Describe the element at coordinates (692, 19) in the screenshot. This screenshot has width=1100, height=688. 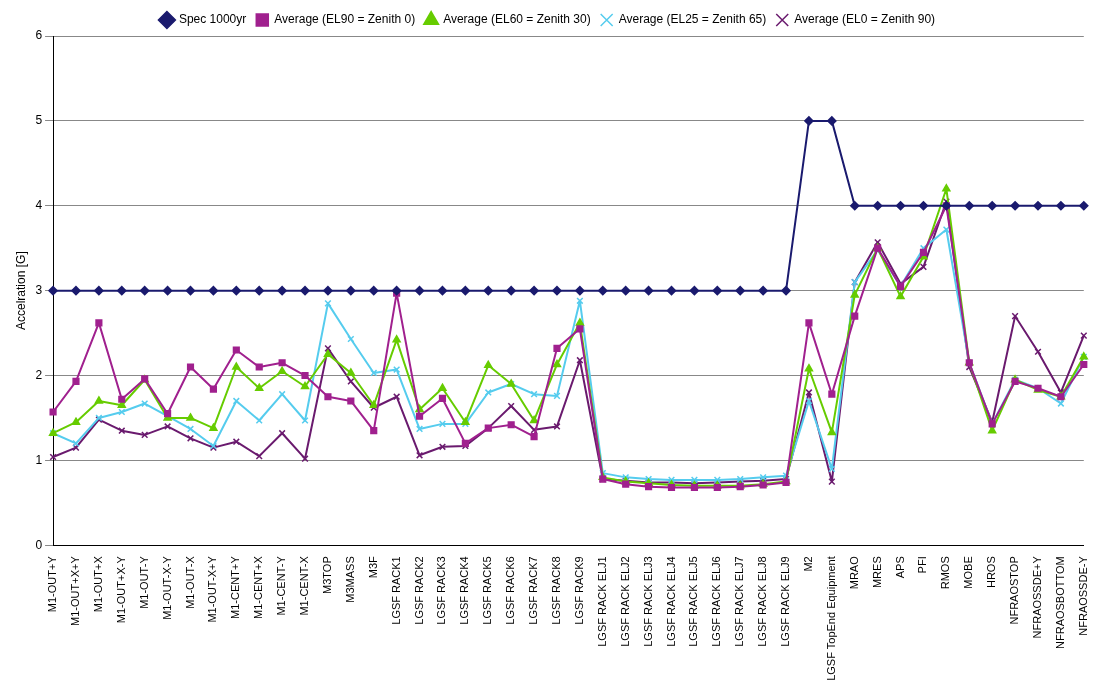
I see `legend-label: Average (EL25 = Zenith 65)` at that location.